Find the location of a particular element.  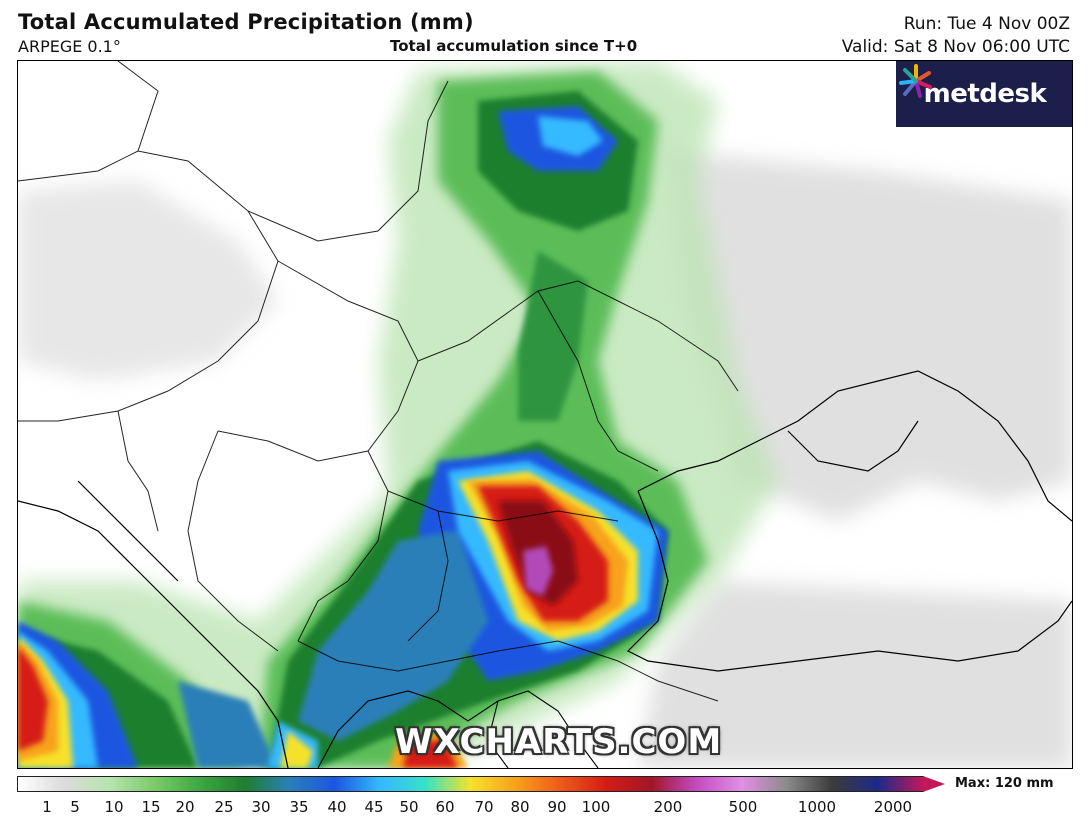

black-sea-coast is located at coordinates (849, 521).